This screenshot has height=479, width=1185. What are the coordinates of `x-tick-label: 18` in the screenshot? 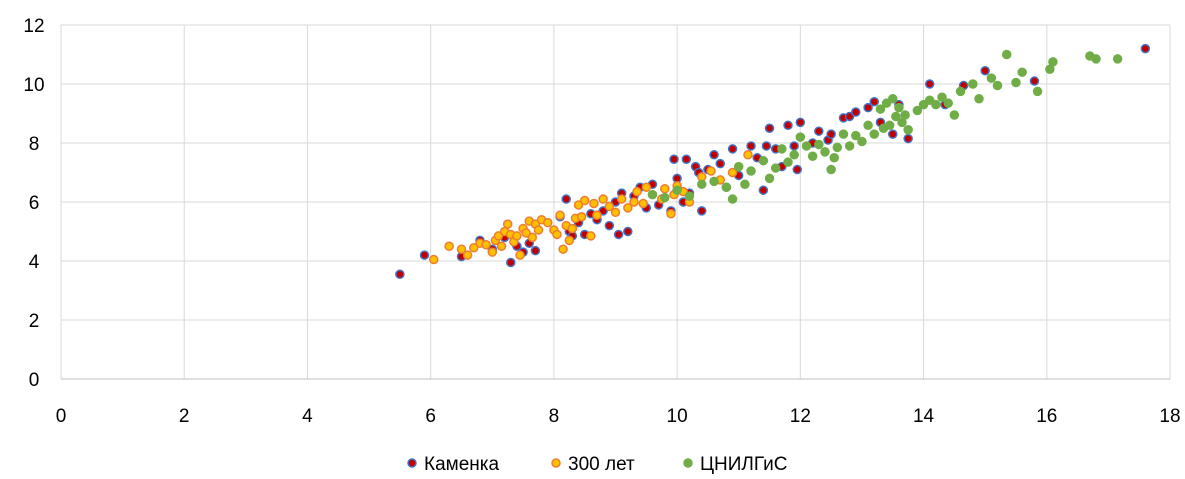 It's located at (1169, 416).